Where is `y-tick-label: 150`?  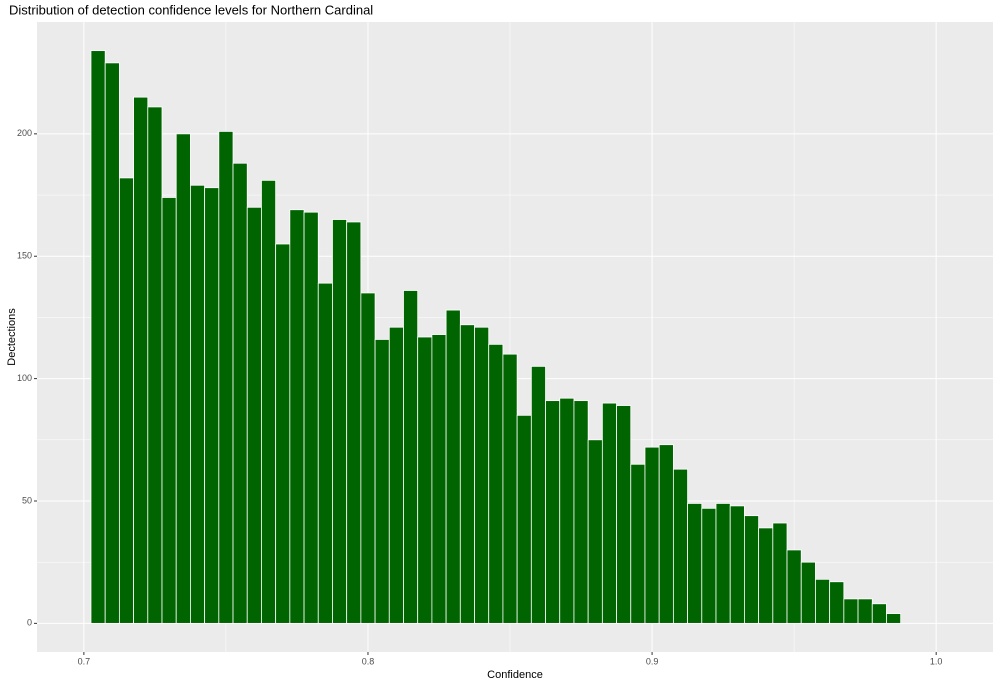
y-tick-label: 150 is located at coordinates (24, 256).